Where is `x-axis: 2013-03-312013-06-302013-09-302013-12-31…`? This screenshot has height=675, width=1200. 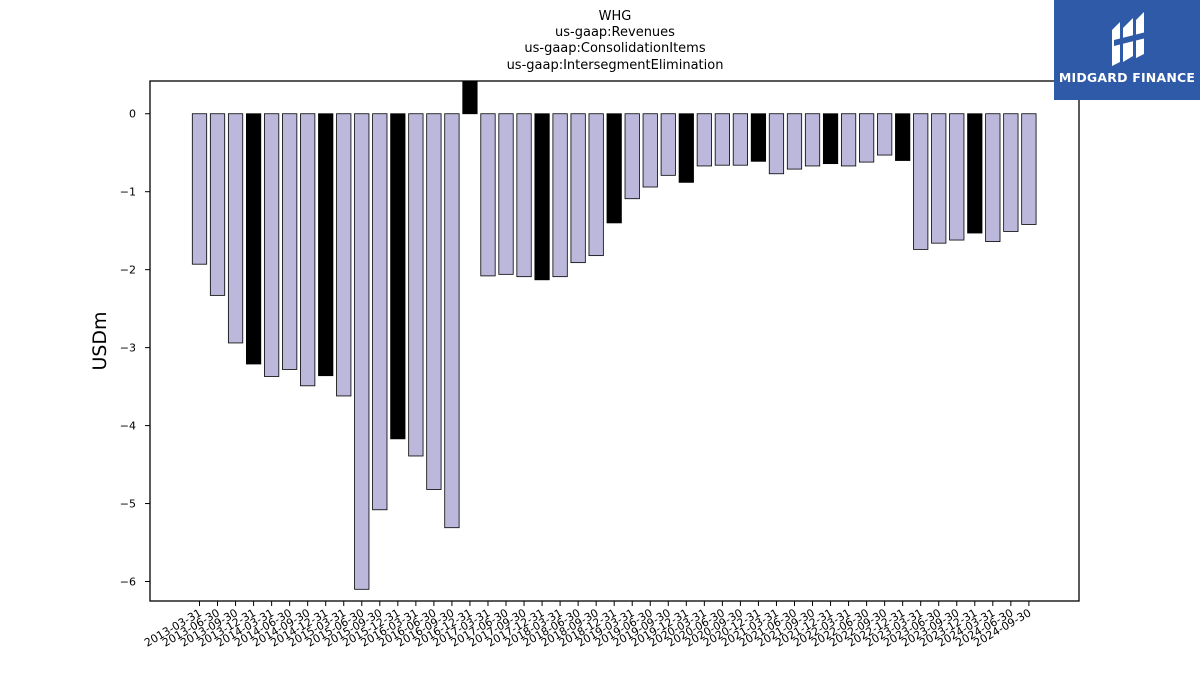
x-axis: 2013-03-312013-06-302013-09-302013-12-31… is located at coordinates (587, 625).